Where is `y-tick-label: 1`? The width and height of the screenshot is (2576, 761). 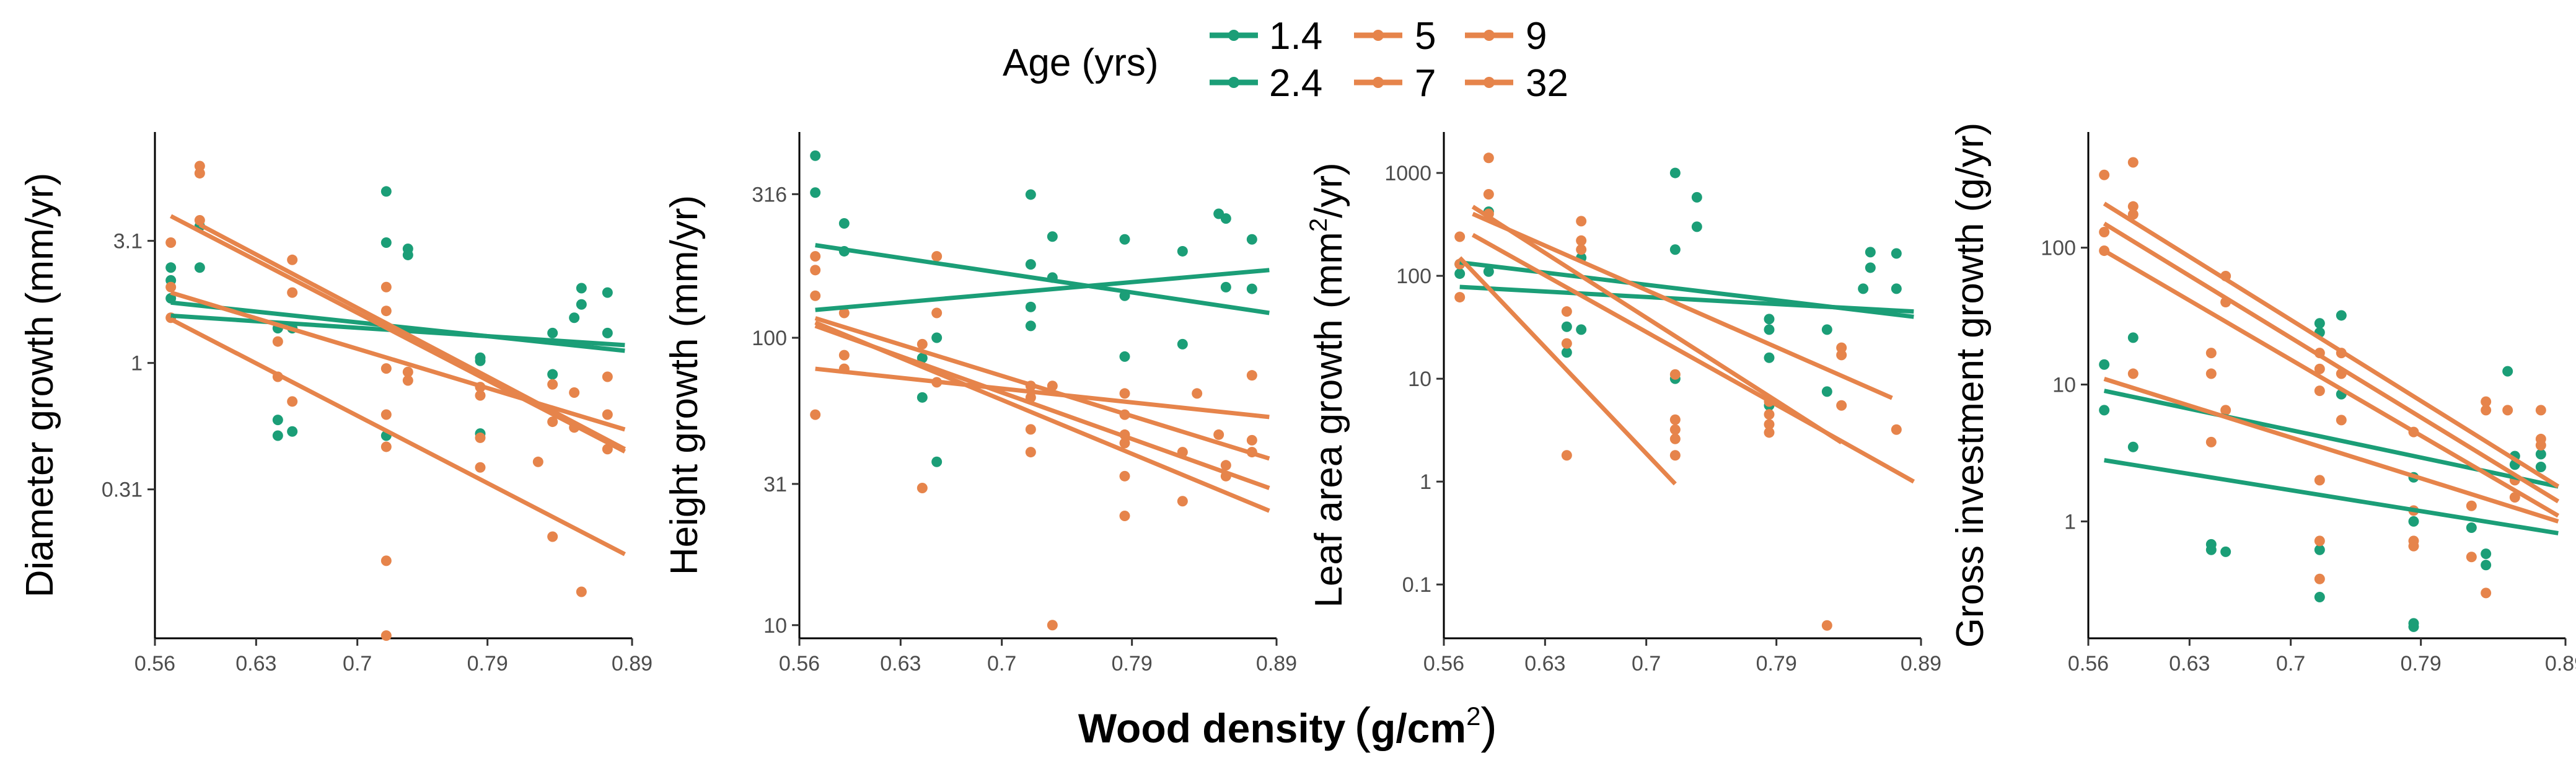 y-tick-label: 1 is located at coordinates (137, 364).